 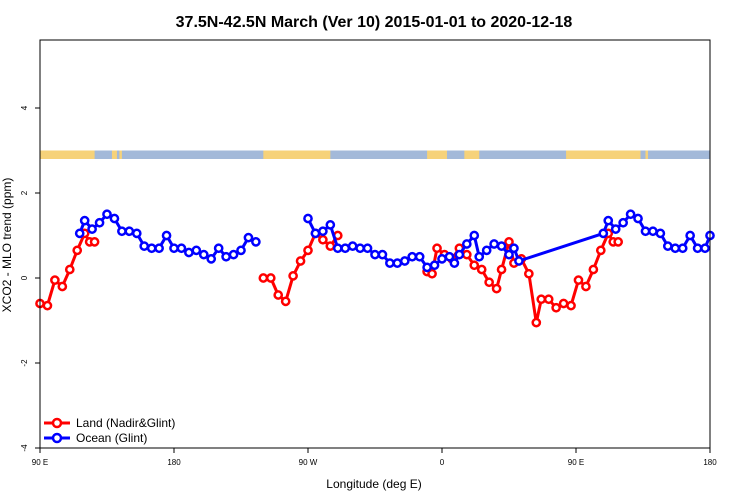 What do you see at coordinates (308, 462) in the screenshot?
I see `x-tick-label: 90 W` at bounding box center [308, 462].